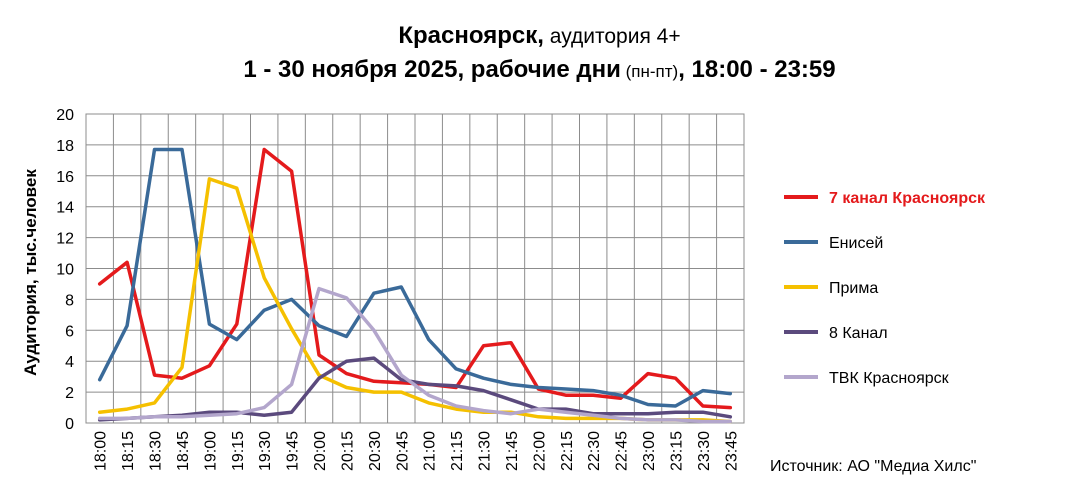 The width and height of the screenshot is (1079, 499). I want to click on legend-label: 8 Канал, so click(858, 333).